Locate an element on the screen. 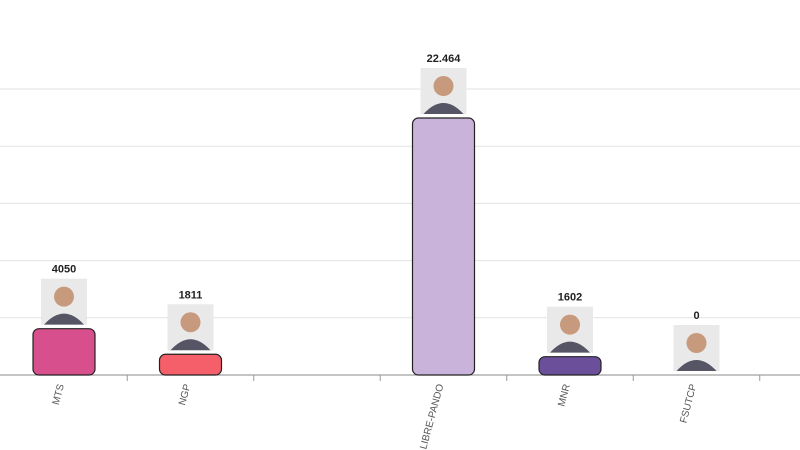 This screenshot has width=800, height=450. x-tick-label: NGP is located at coordinates (185, 395).